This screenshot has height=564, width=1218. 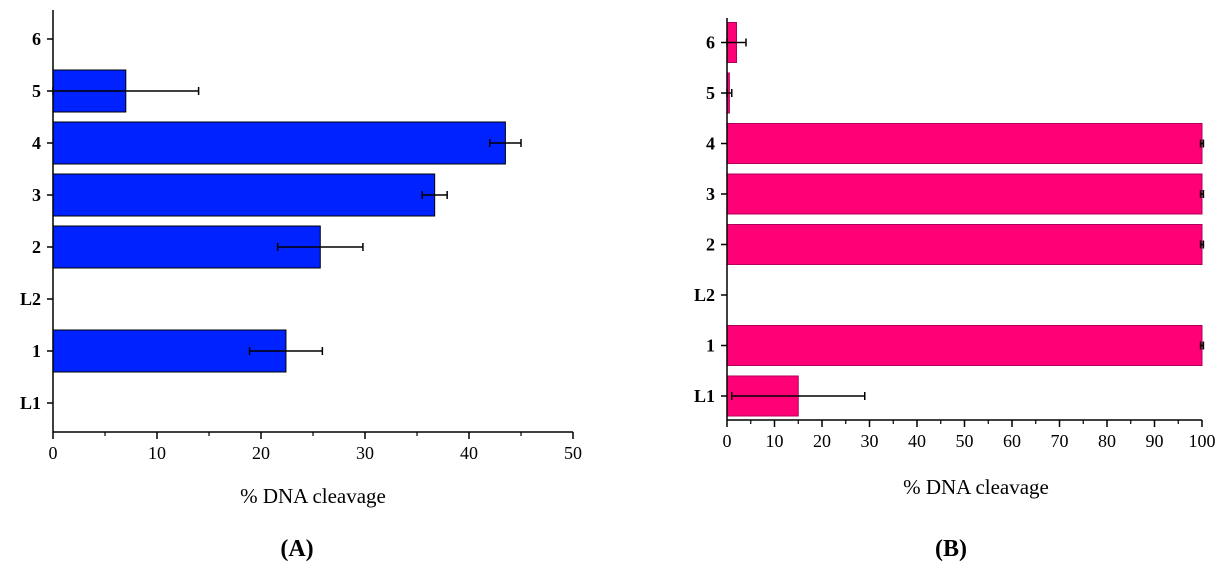 I want to click on x-tick-label-90: 90, so click(x=1155, y=441).